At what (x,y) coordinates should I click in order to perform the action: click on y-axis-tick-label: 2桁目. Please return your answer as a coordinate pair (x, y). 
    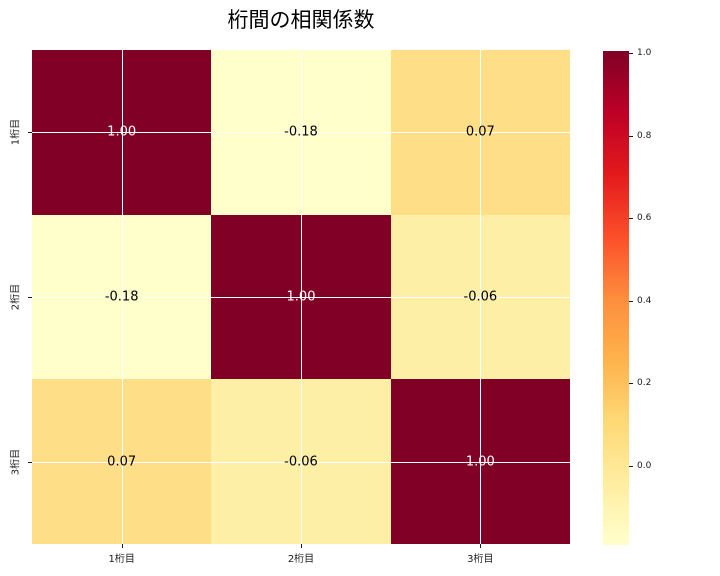
    Looking at the image, I should click on (16, 297).